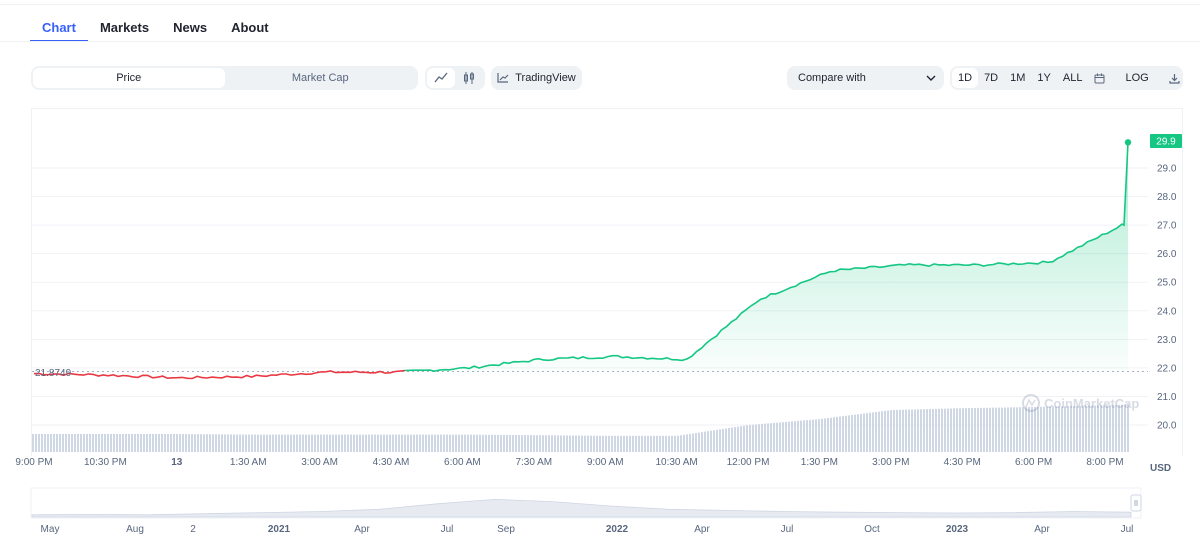  I want to click on calendar-button, so click(1099, 78).